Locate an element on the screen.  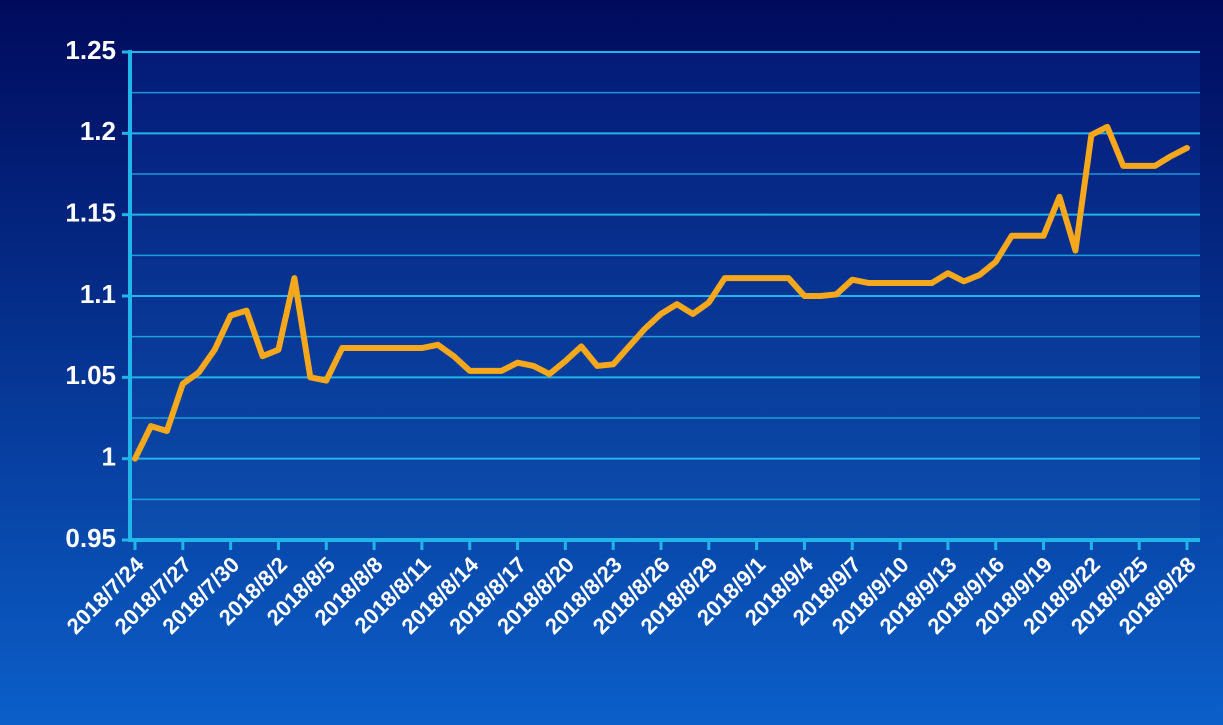
y-tick-label: 1.25 is located at coordinates (90, 50).